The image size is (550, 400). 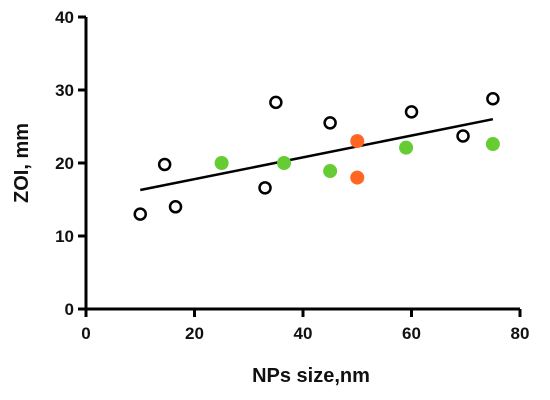 What do you see at coordinates (64, 236) in the screenshot?
I see `y-tick-label: 10` at bounding box center [64, 236].